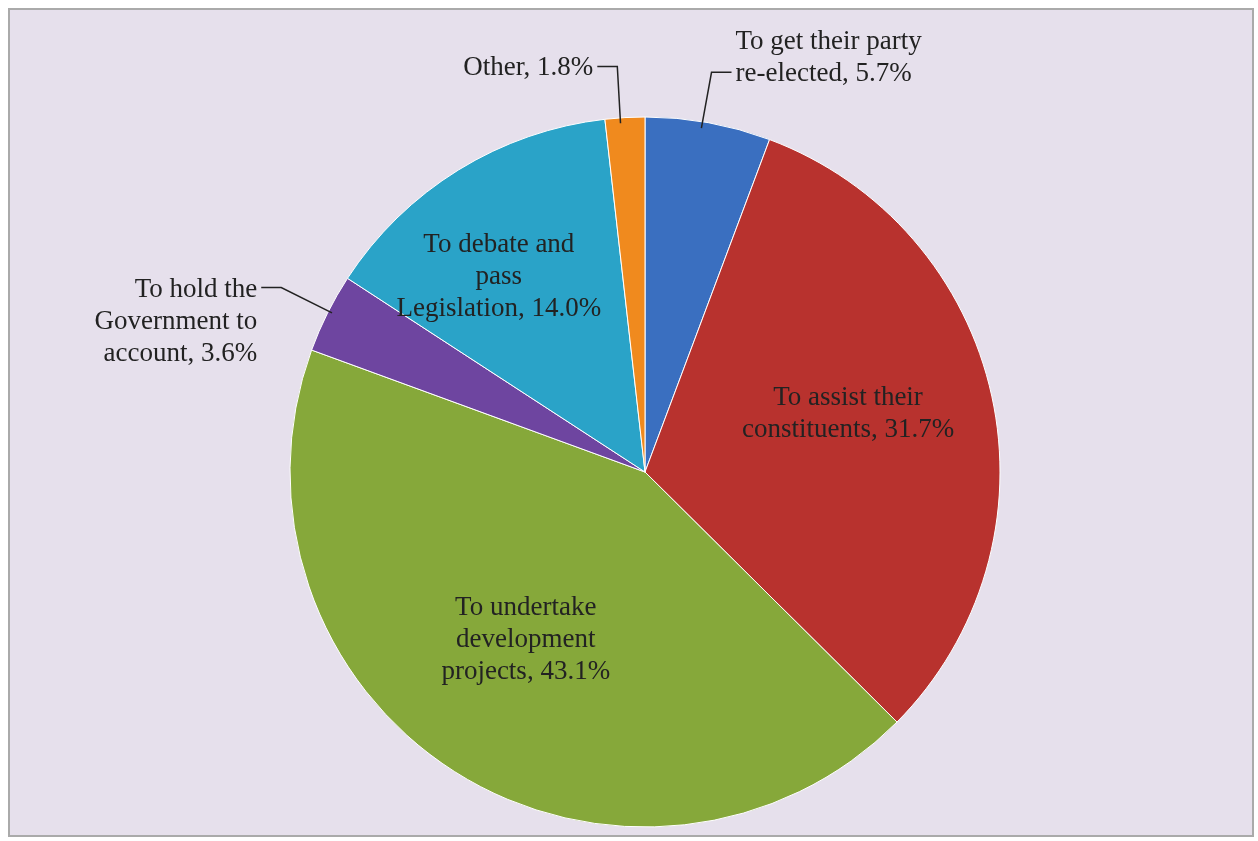 The image size is (1258, 841). Describe the element at coordinates (176, 319) in the screenshot. I see `slice-label: To hold the Government to account, 3.6%` at that location.